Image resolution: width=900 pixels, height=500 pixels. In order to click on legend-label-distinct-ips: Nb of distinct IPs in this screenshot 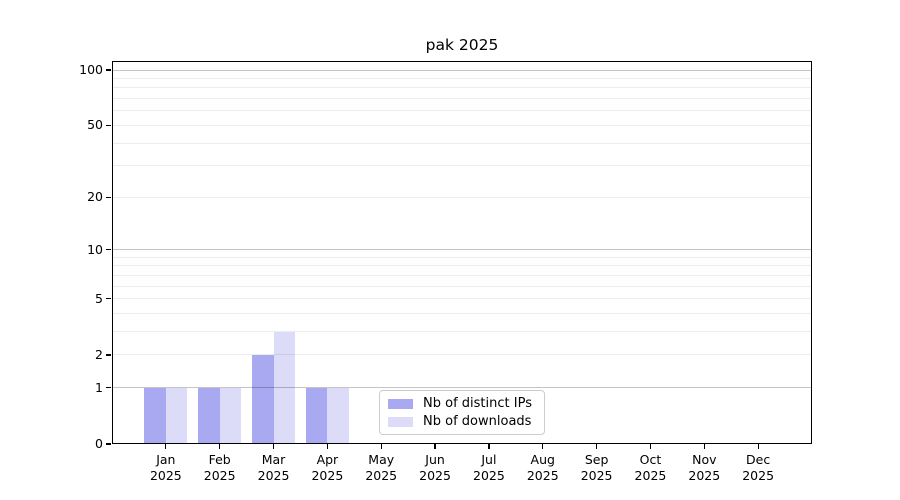, I will do `click(477, 403)`.